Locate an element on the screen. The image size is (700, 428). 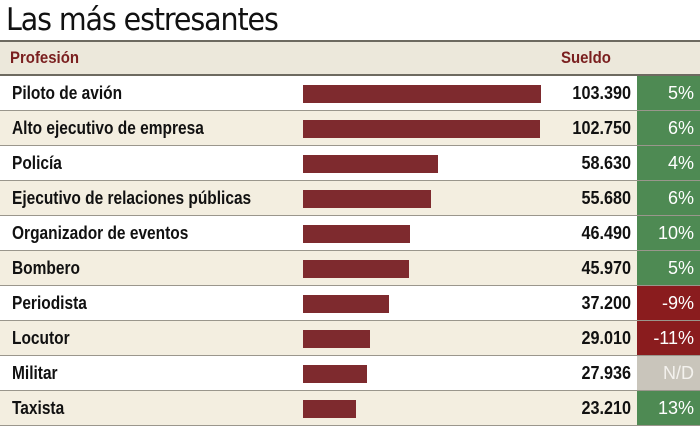
change-badge: -9% is located at coordinates (668, 303).